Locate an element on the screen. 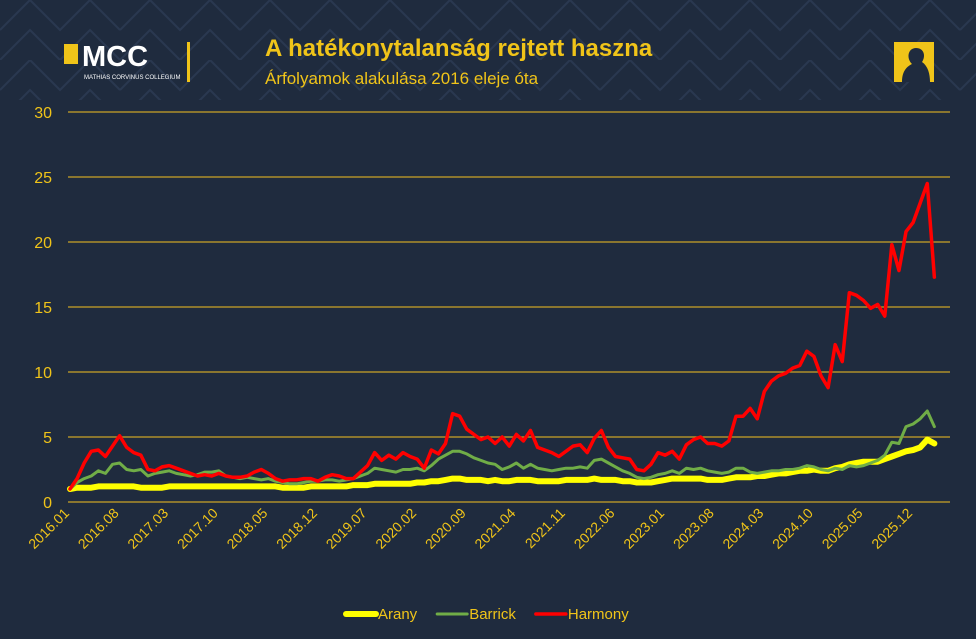  legend-label: Barrick is located at coordinates (492, 614).